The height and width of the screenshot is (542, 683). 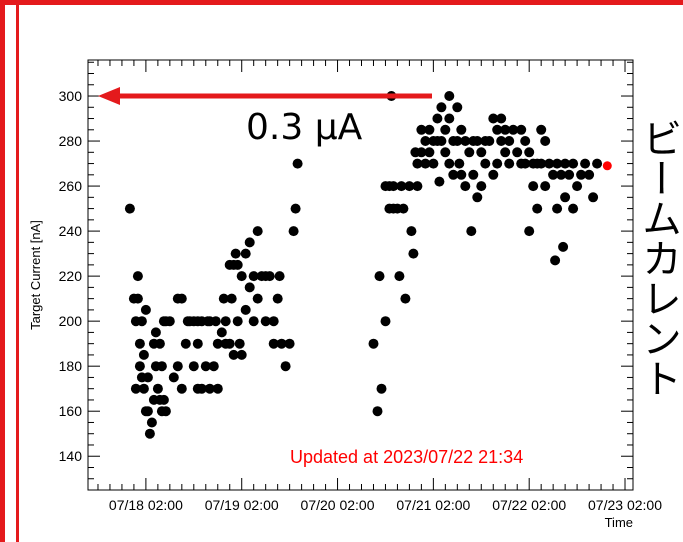 I want to click on y-tick-label: 140, so click(x=71, y=456).